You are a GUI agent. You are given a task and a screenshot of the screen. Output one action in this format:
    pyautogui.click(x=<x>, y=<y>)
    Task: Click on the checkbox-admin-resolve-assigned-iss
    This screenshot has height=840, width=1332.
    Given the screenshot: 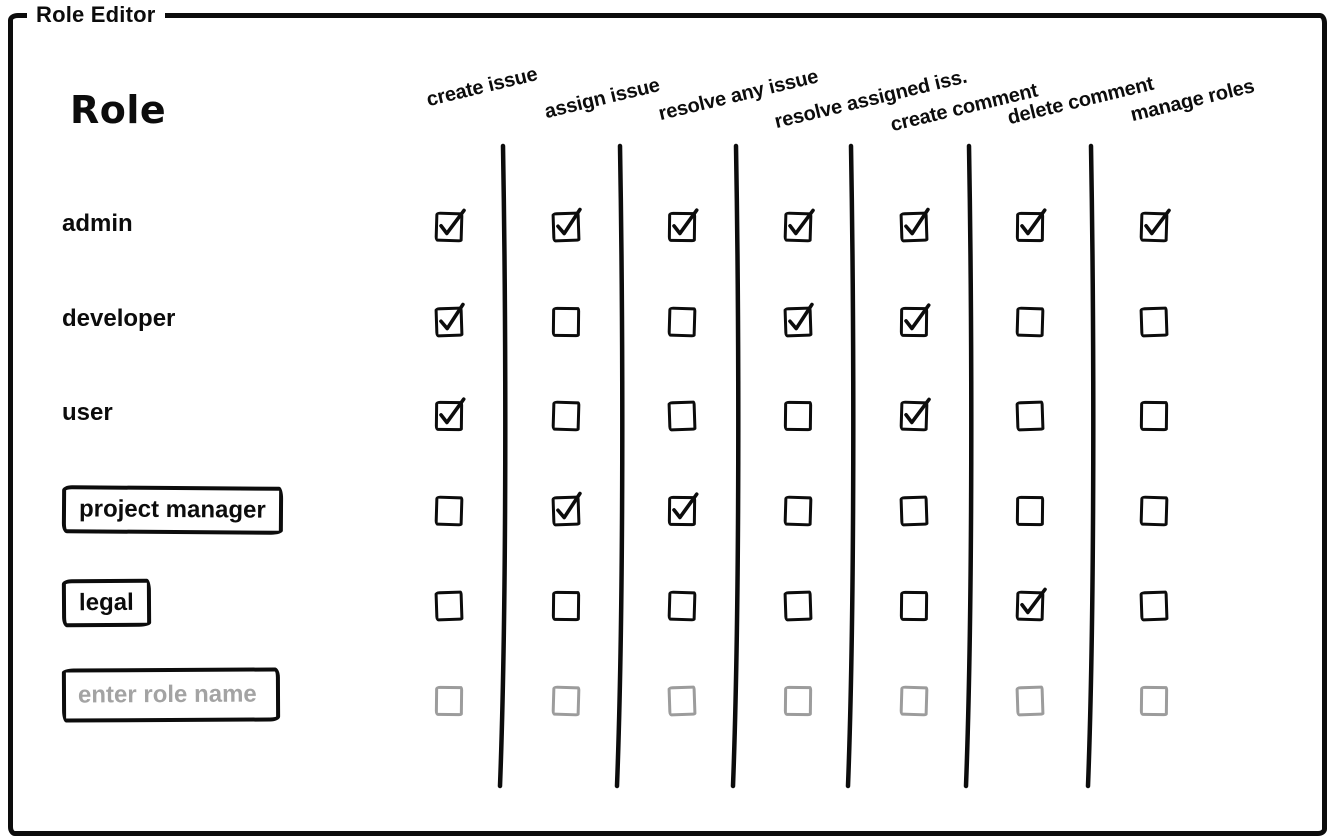 What is the action you would take?
    pyautogui.click(x=799, y=225)
    